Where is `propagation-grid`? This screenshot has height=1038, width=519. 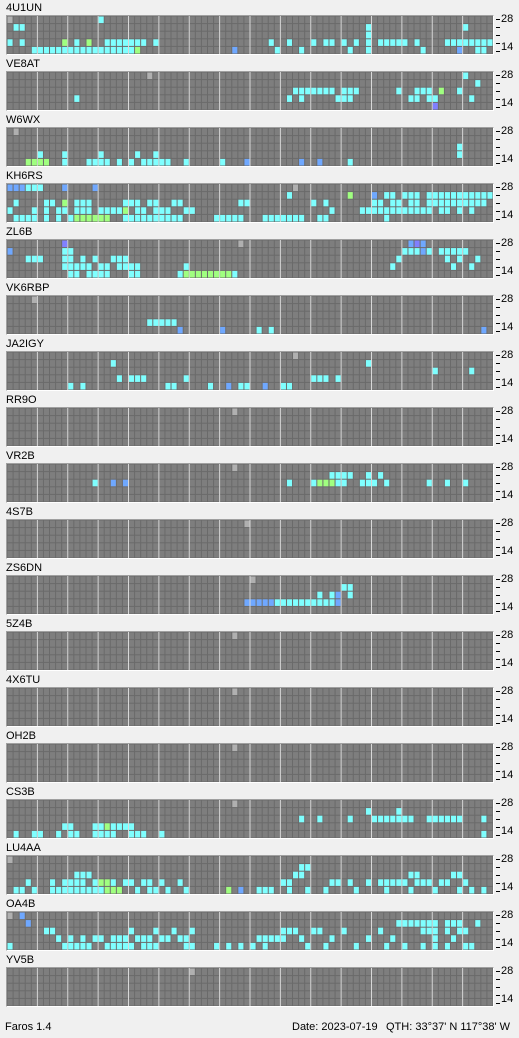
propagation-grid is located at coordinates (250, 371).